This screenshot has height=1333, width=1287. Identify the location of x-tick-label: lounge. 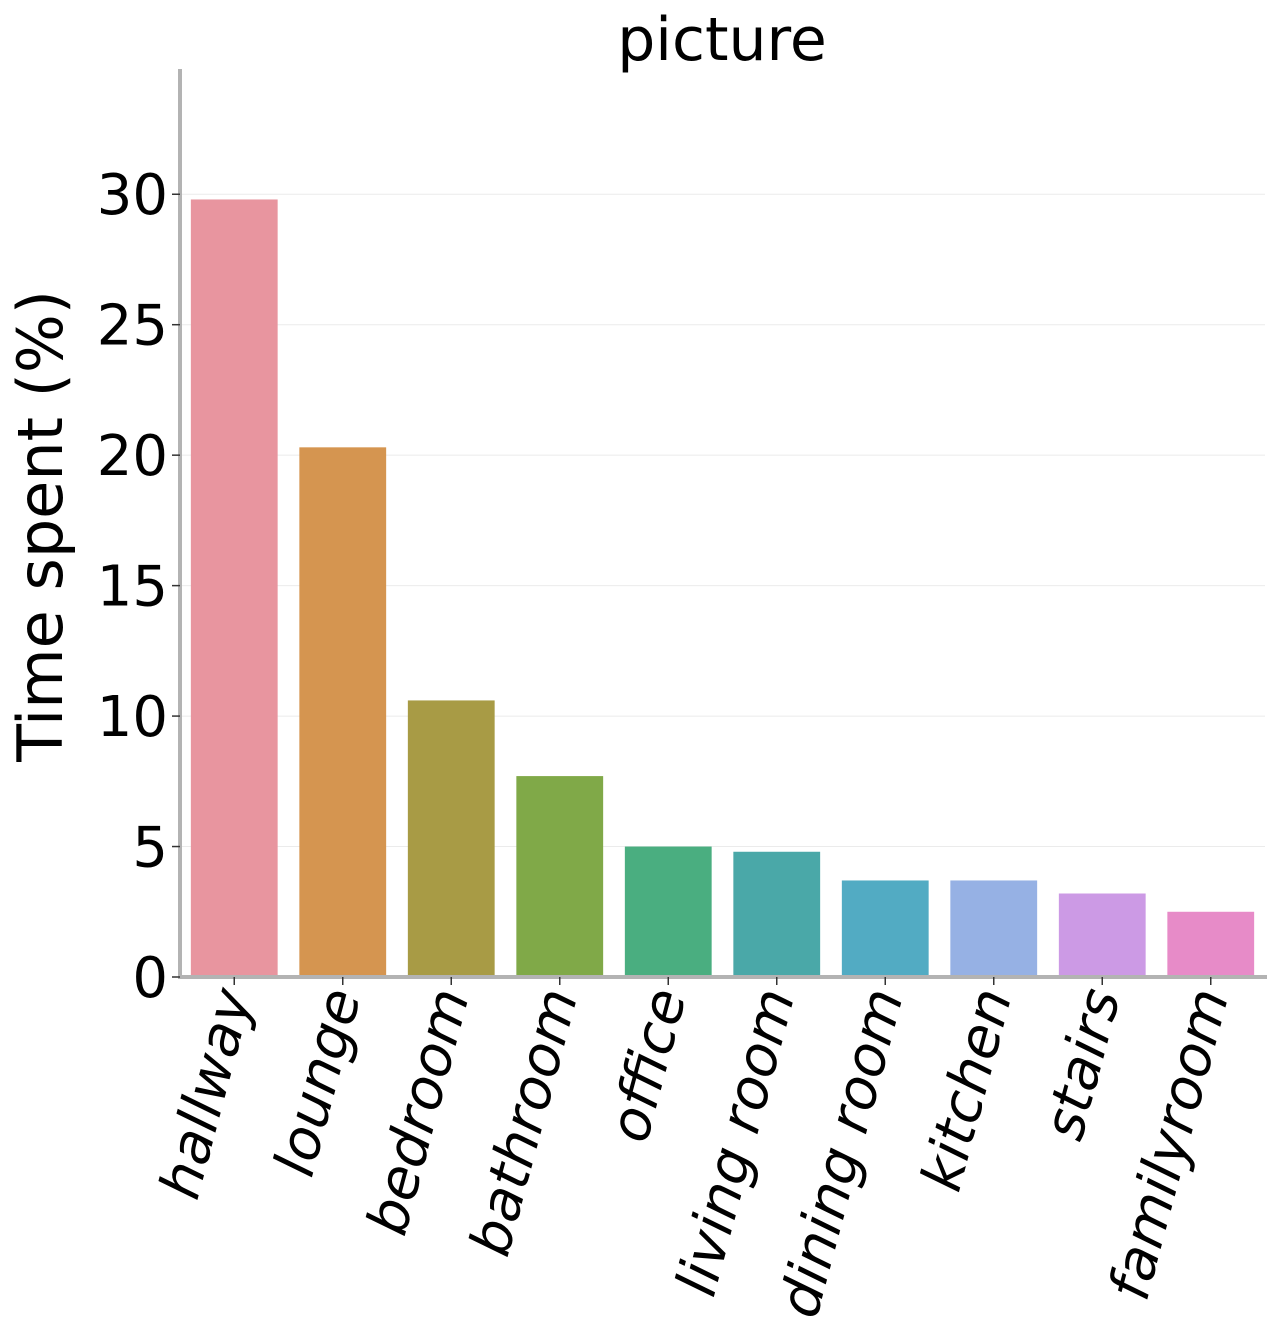
(318, 1082).